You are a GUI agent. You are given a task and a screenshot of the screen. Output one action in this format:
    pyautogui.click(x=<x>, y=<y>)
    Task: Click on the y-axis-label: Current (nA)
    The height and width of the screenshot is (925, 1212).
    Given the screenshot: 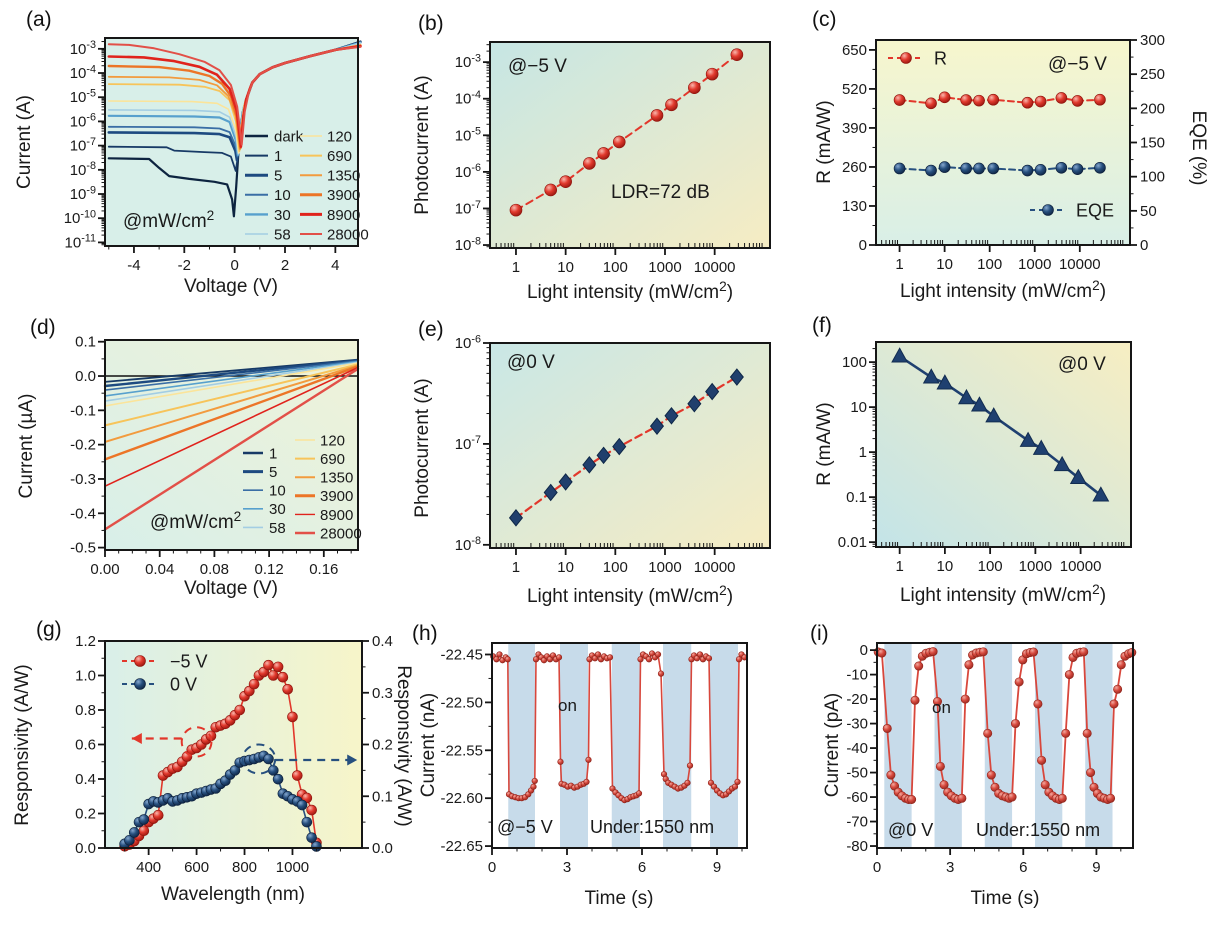 What is the action you would take?
    pyautogui.click(x=428, y=745)
    